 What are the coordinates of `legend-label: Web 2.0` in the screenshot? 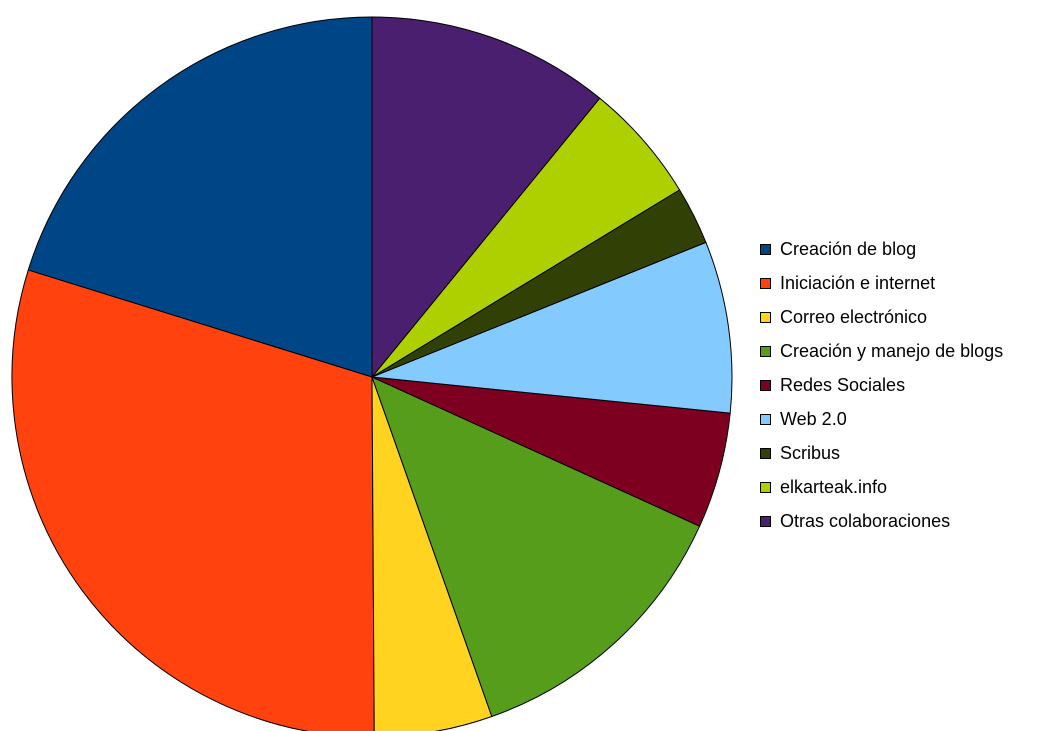 It's located at (813, 418).